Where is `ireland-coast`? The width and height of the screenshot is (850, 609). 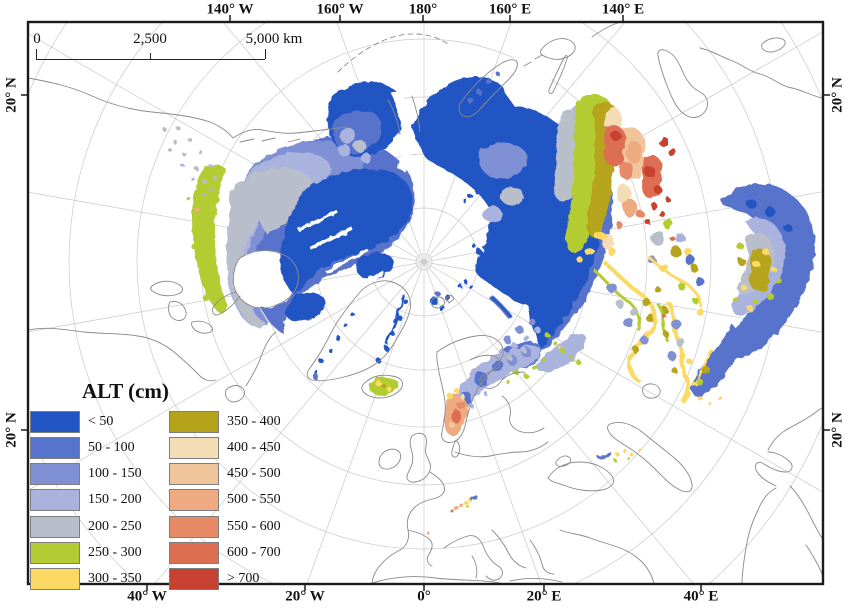 ireland-coast is located at coordinates (390, 459).